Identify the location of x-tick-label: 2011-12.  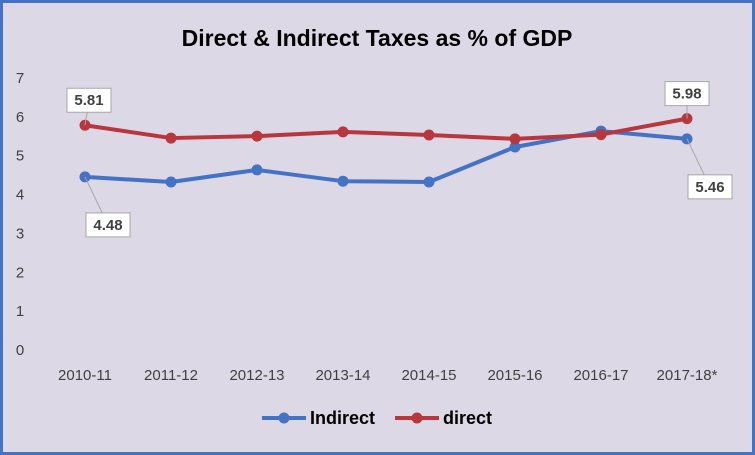
(171, 375).